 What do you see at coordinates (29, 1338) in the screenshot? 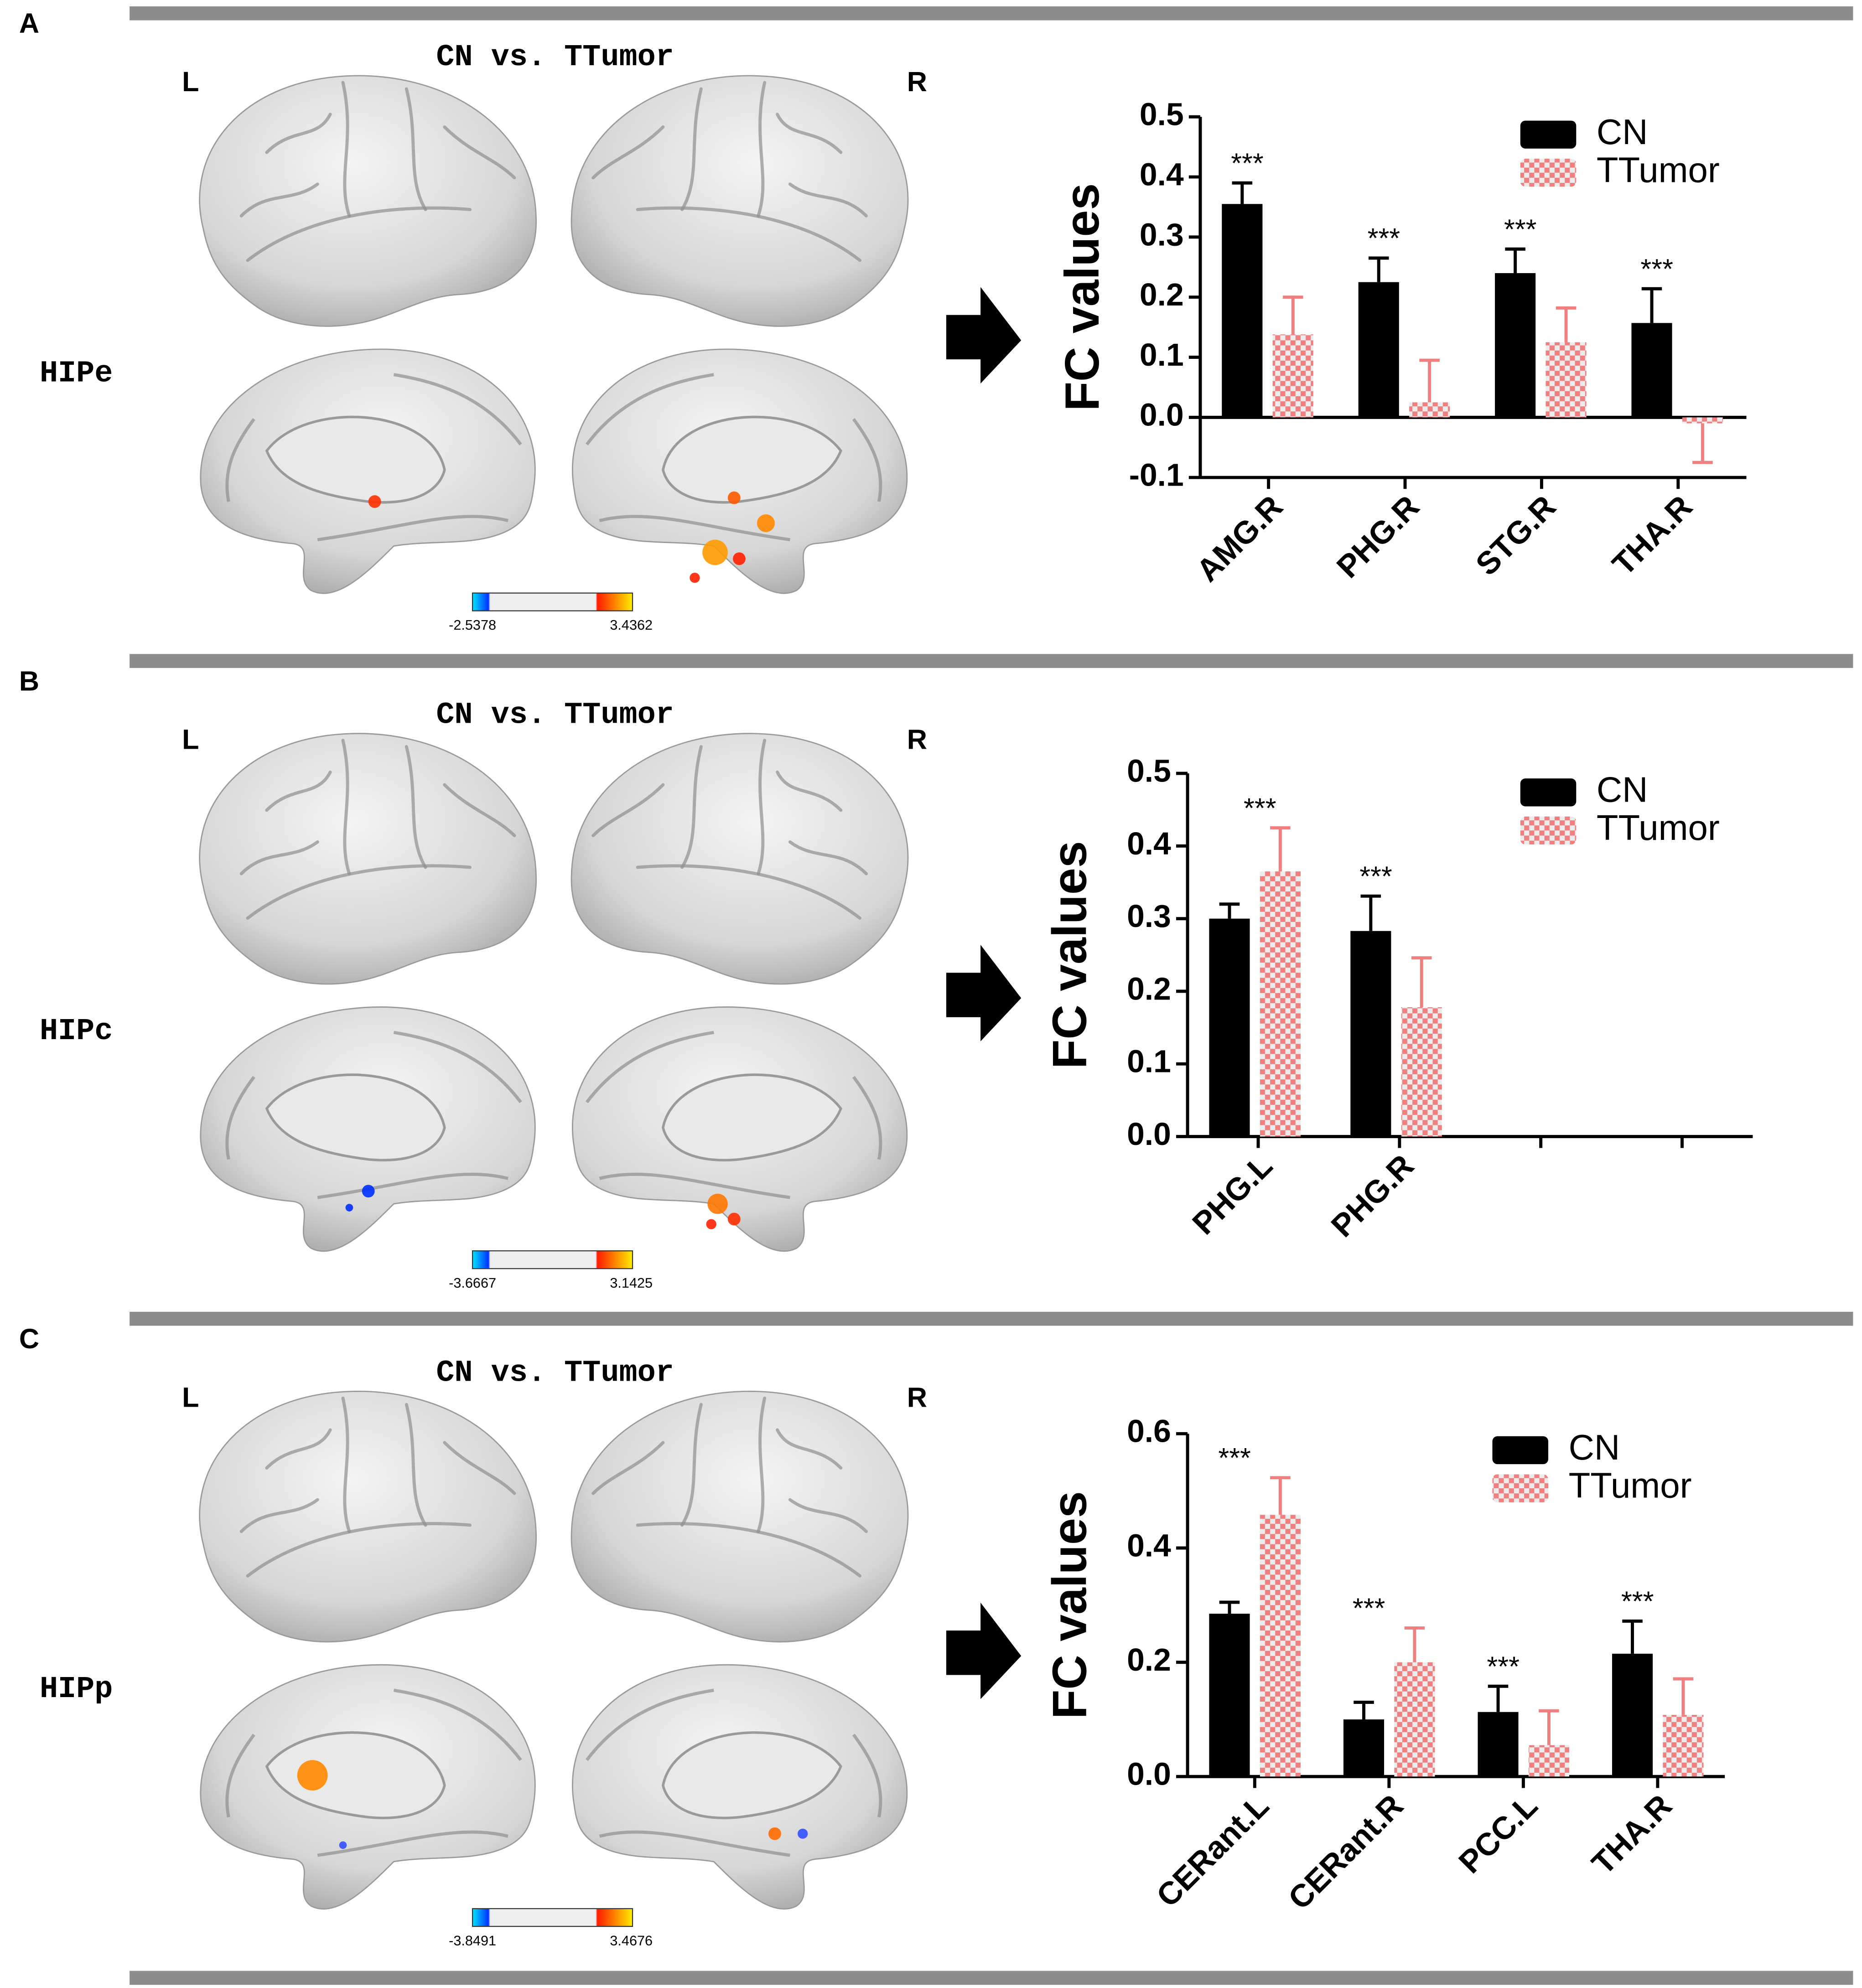
I see `panel-label: C` at bounding box center [29, 1338].